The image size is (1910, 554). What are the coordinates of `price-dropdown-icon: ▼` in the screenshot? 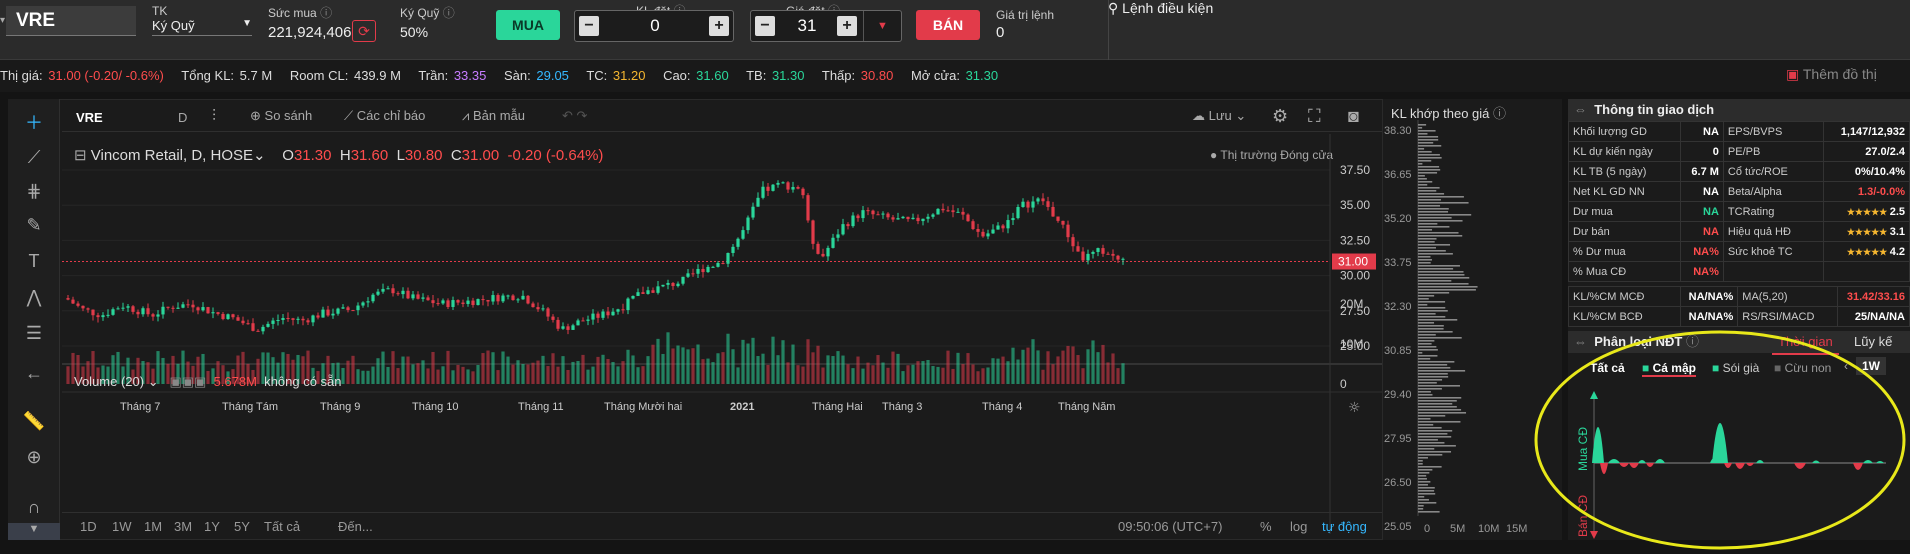 It's located at (882, 26).